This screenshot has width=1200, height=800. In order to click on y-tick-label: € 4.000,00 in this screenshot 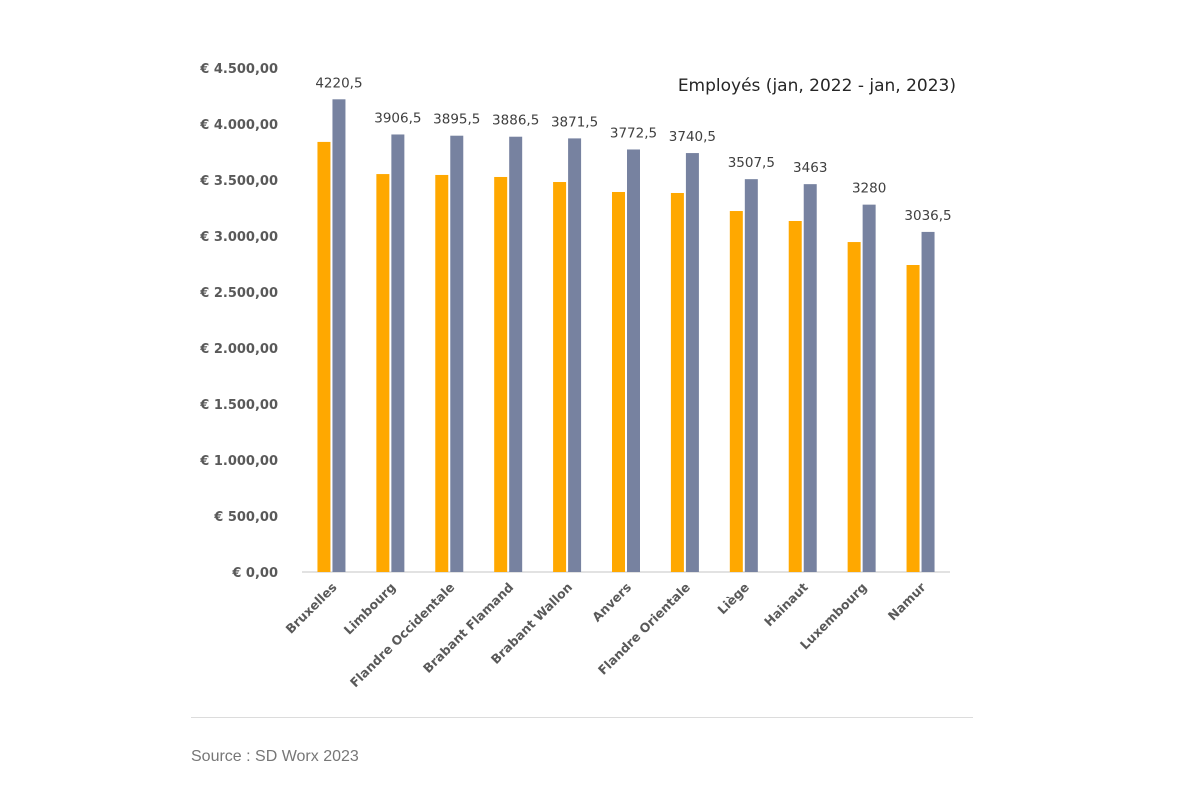, I will do `click(238, 125)`.